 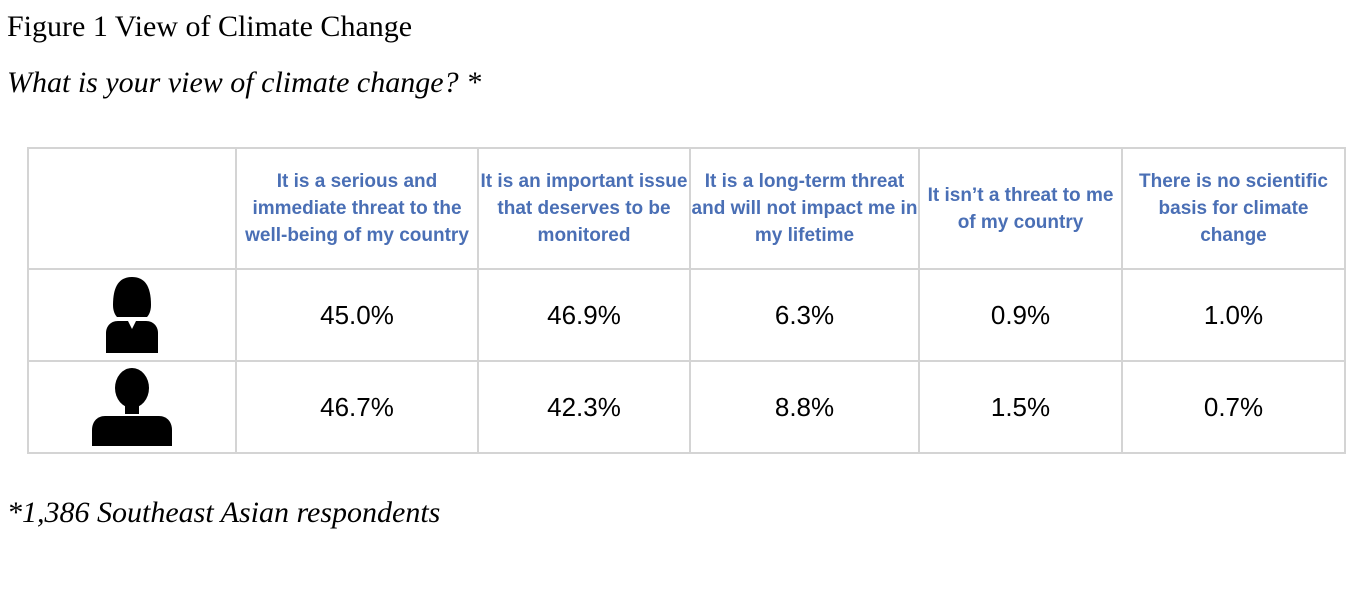 What do you see at coordinates (357, 407) in the screenshot?
I see `data-cell: 46.7%` at bounding box center [357, 407].